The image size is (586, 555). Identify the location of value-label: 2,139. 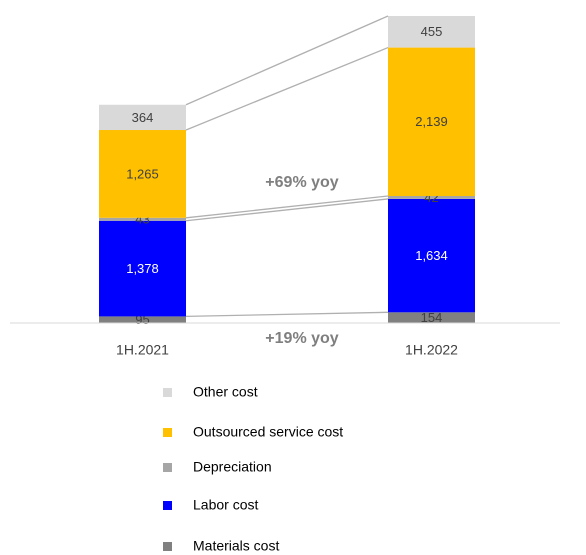
(431, 121).